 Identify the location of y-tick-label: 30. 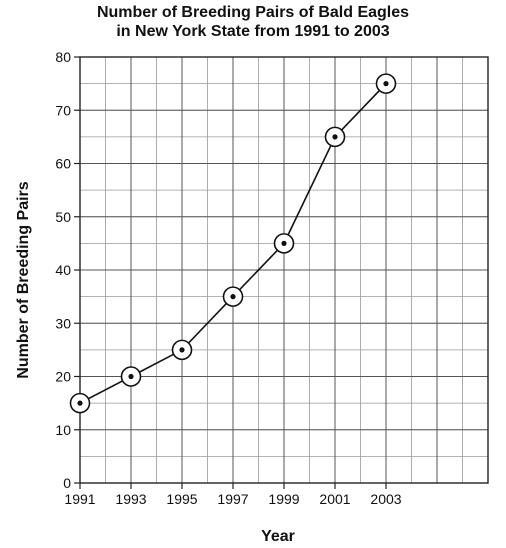
(63, 323).